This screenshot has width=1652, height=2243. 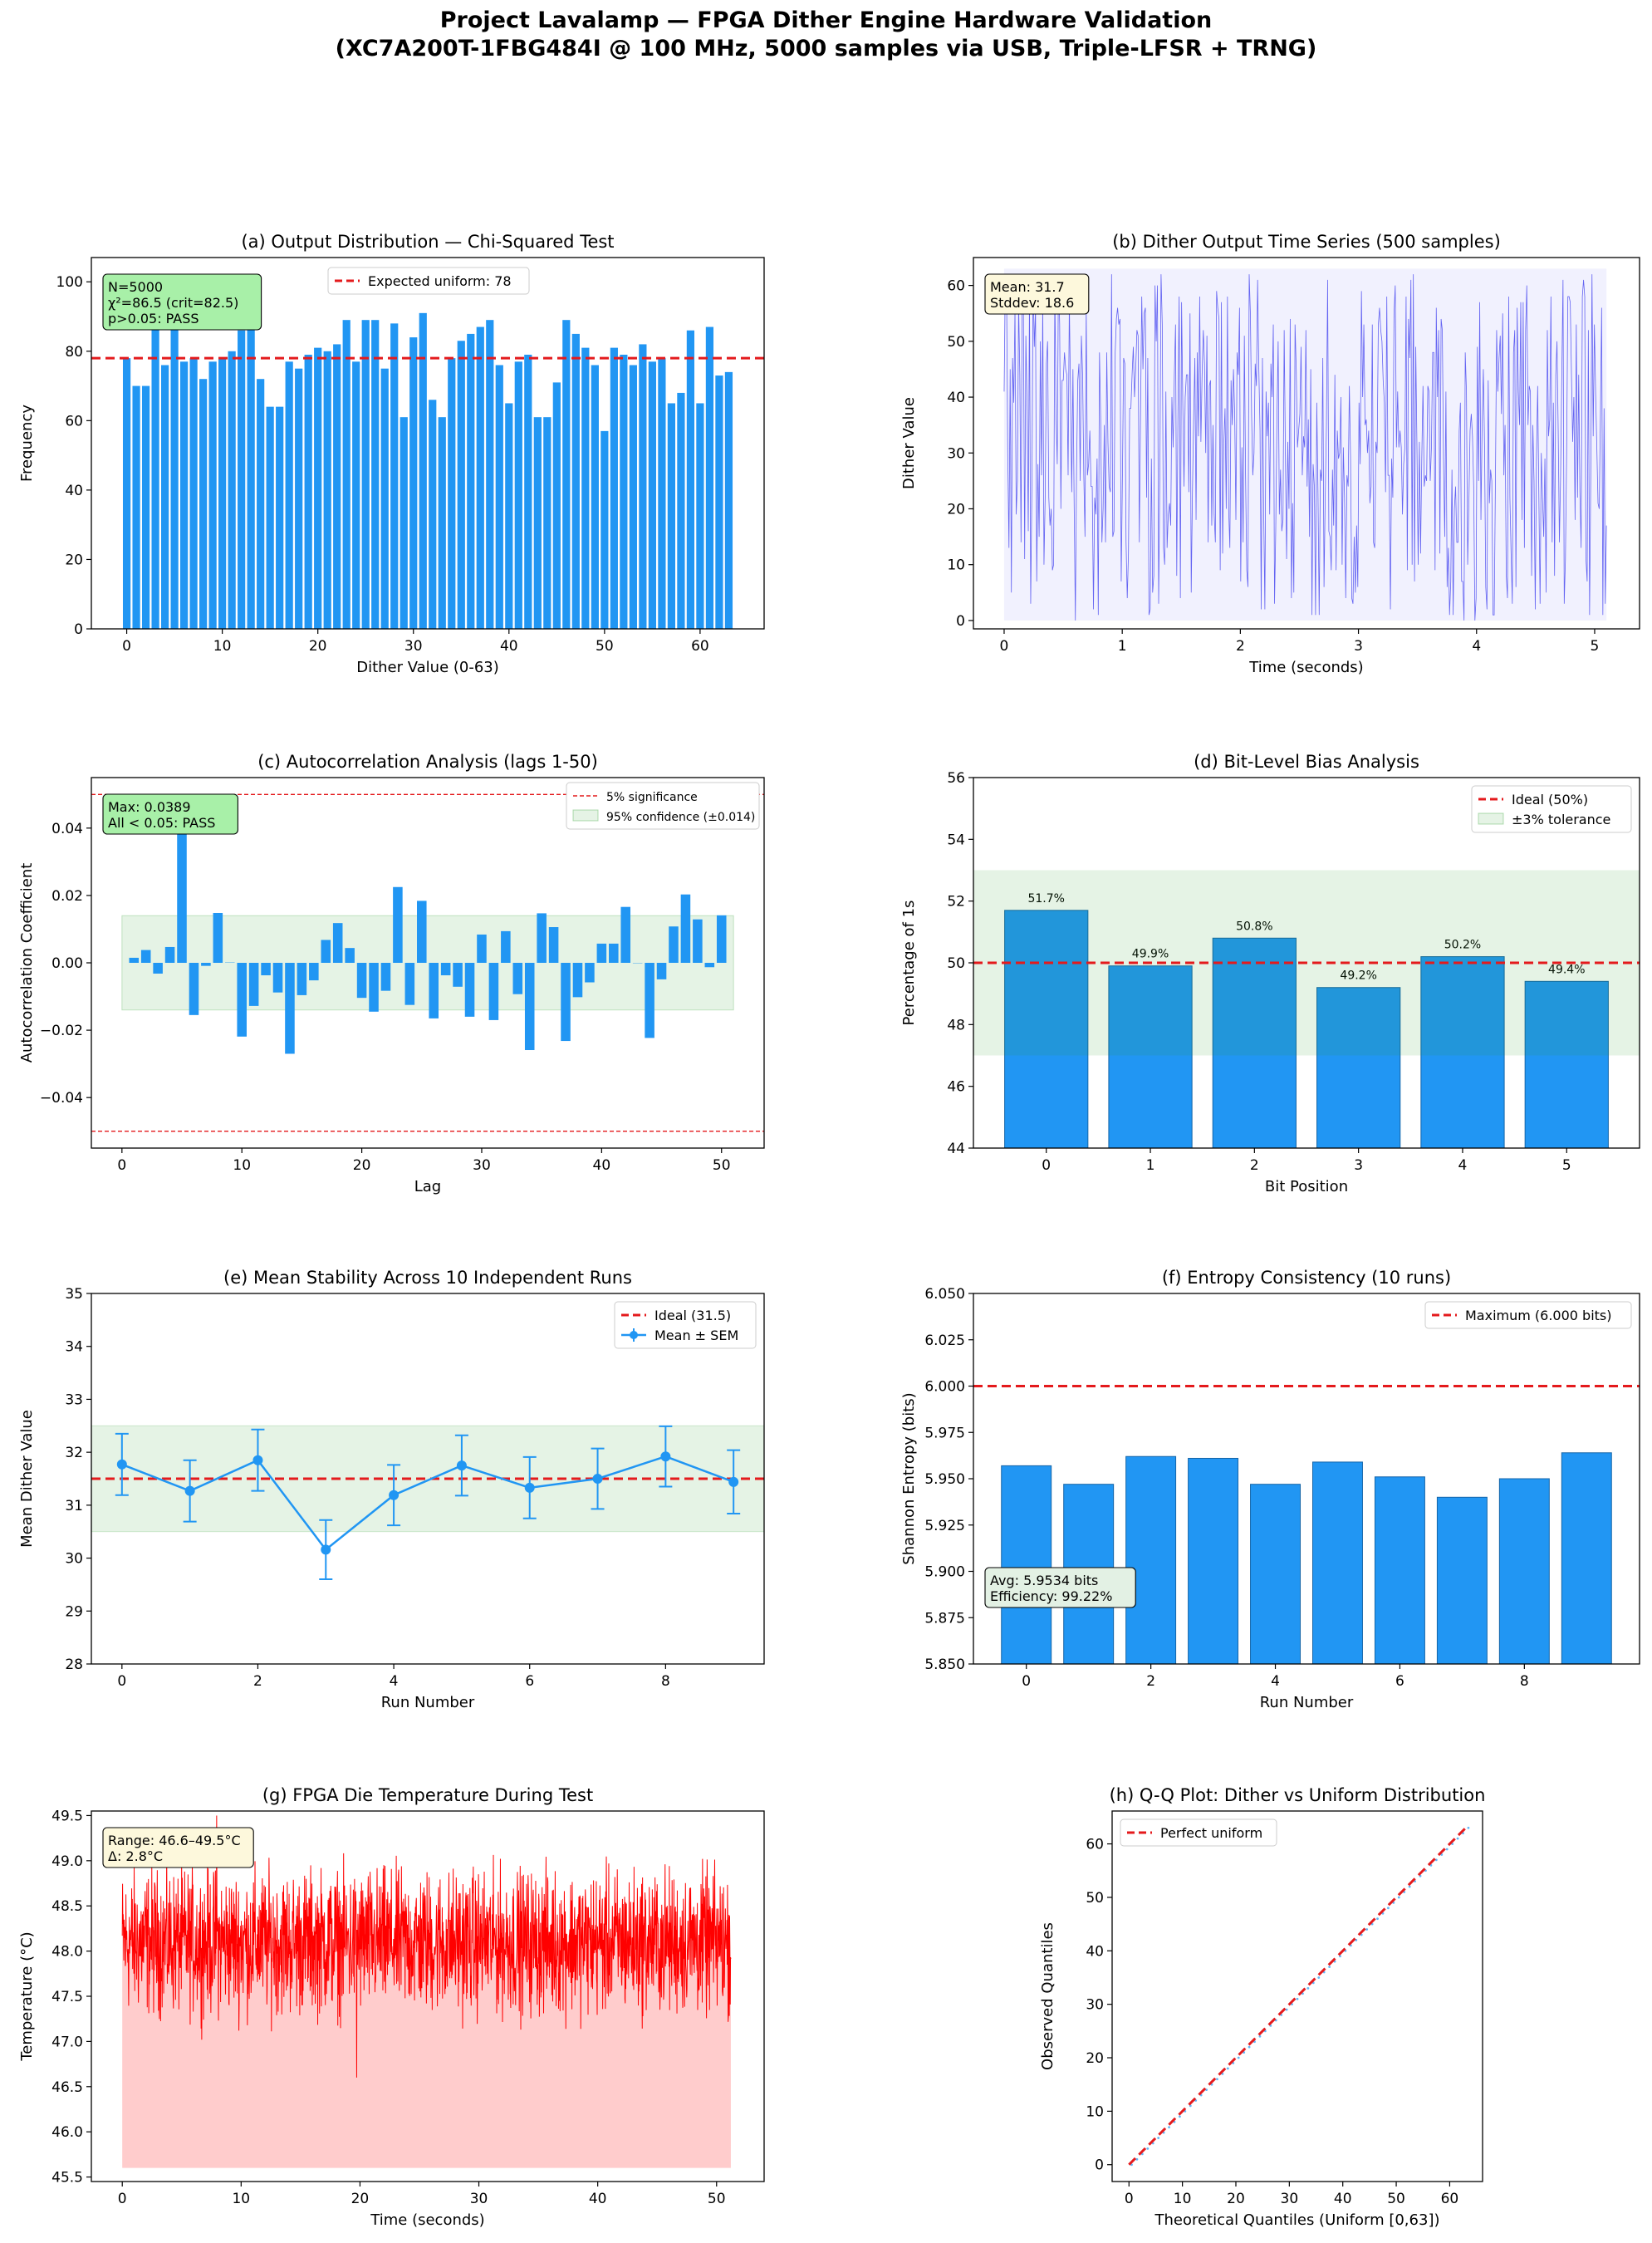 I want to click on legend-entry: Maximum (6.000 bits), so click(x=1522, y=1315).